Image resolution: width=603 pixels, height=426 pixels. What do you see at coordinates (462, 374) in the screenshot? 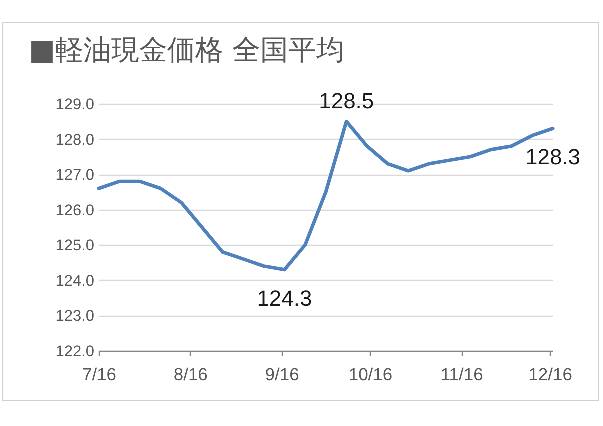
I see `x-tick-label: 11/16` at bounding box center [462, 374].